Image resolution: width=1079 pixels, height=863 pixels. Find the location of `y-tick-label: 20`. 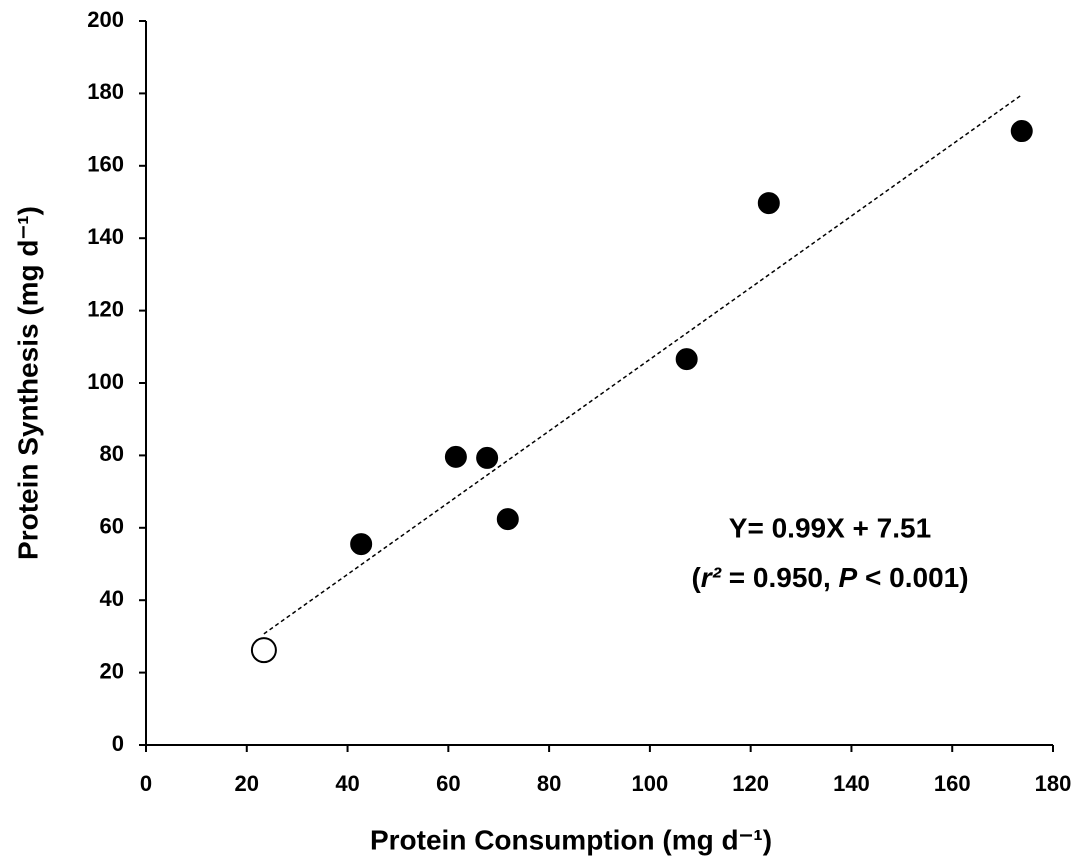

y-tick-label: 20 is located at coordinates (112, 670).